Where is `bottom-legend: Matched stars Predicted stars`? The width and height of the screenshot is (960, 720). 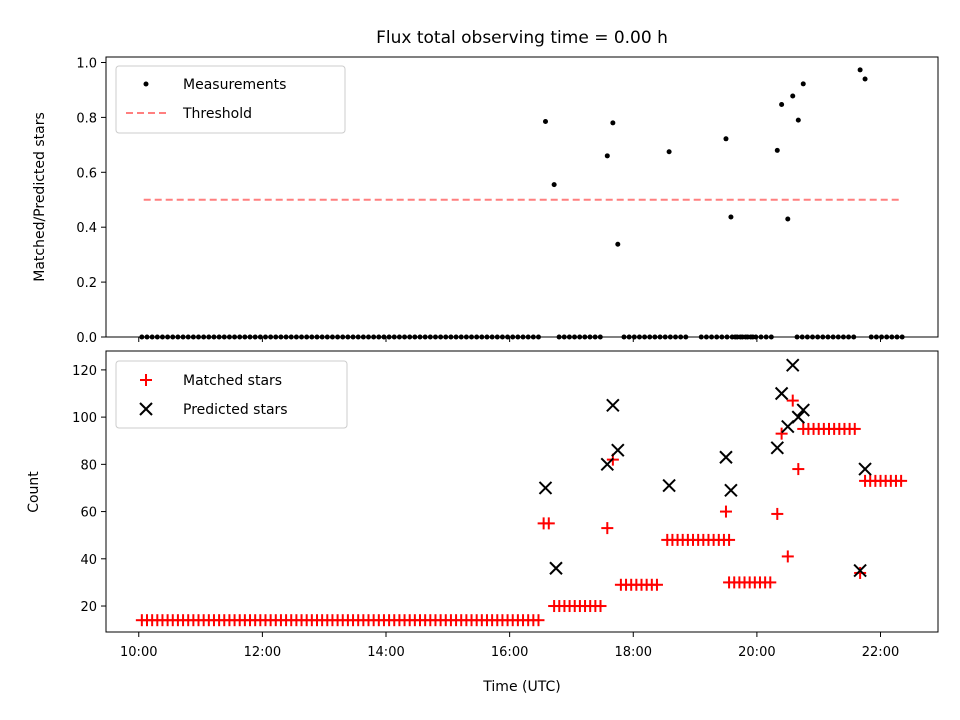
bottom-legend: Matched stars Predicted stars is located at coordinates (231, 394).